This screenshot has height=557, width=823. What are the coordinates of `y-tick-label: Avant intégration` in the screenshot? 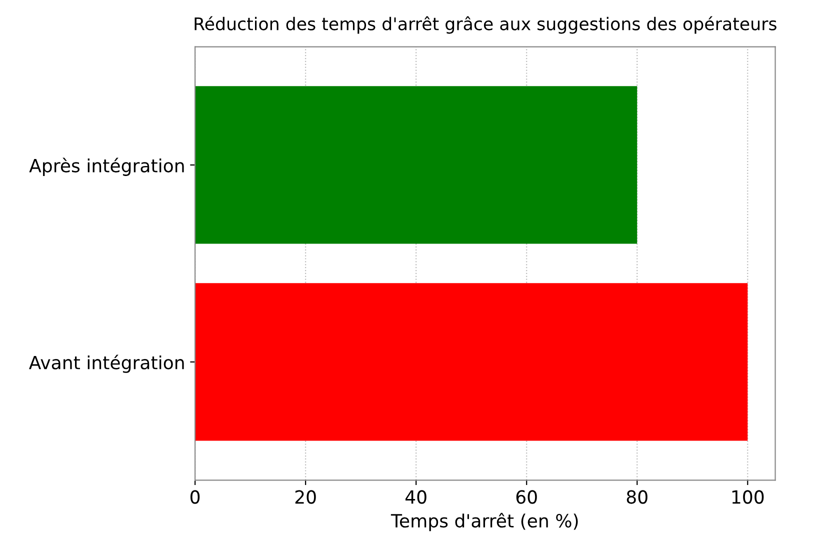 It's located at (106, 363).